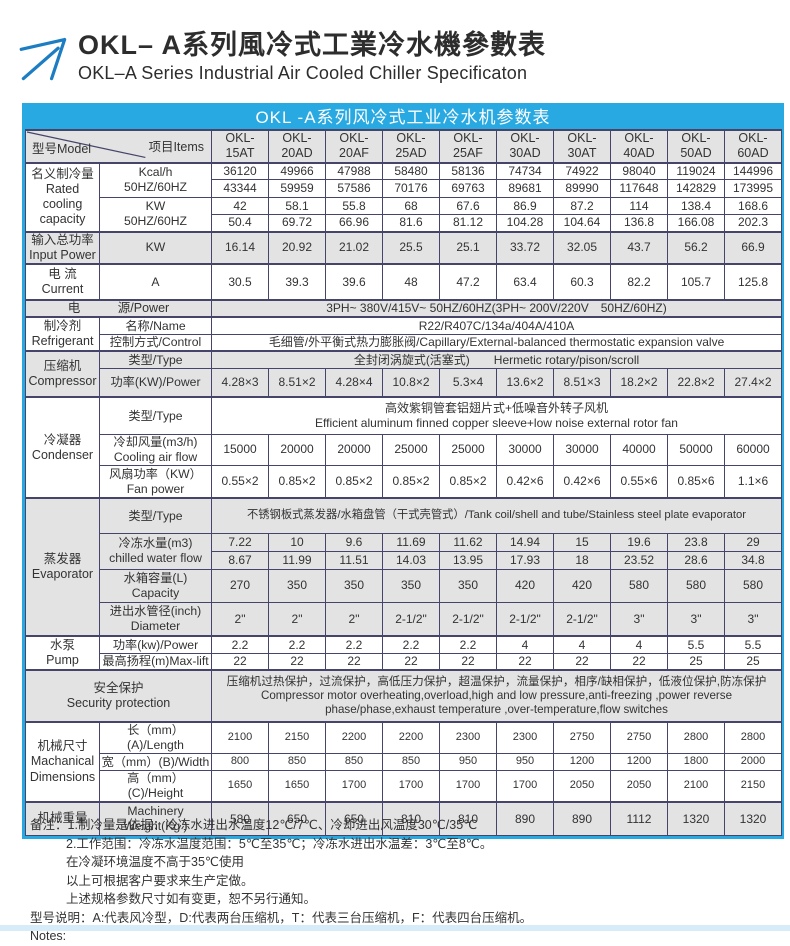 This screenshot has height=946, width=790. I want to click on kw-50hz-value: 42, so click(240, 206).